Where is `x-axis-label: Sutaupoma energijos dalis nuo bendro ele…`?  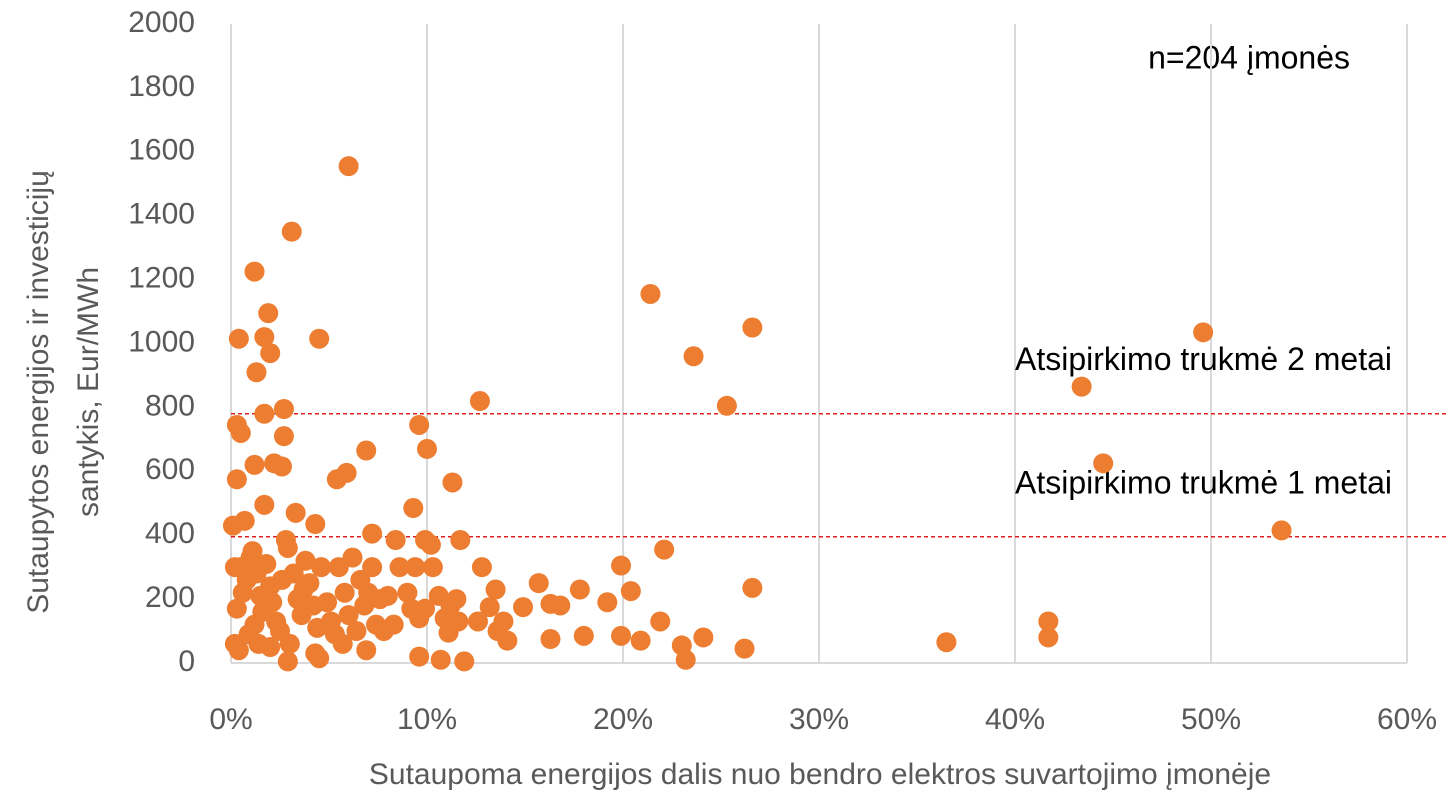
x-axis-label: Sutaupoma energijos dalis nuo bendro ele… is located at coordinates (820, 774).